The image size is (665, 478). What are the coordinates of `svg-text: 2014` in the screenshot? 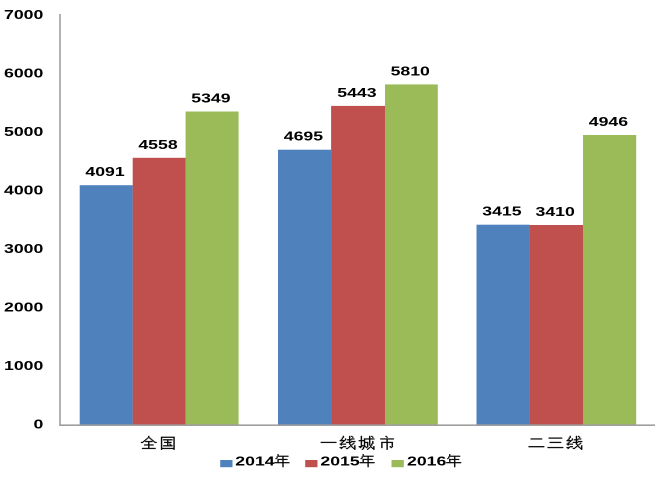 It's located at (255, 462).